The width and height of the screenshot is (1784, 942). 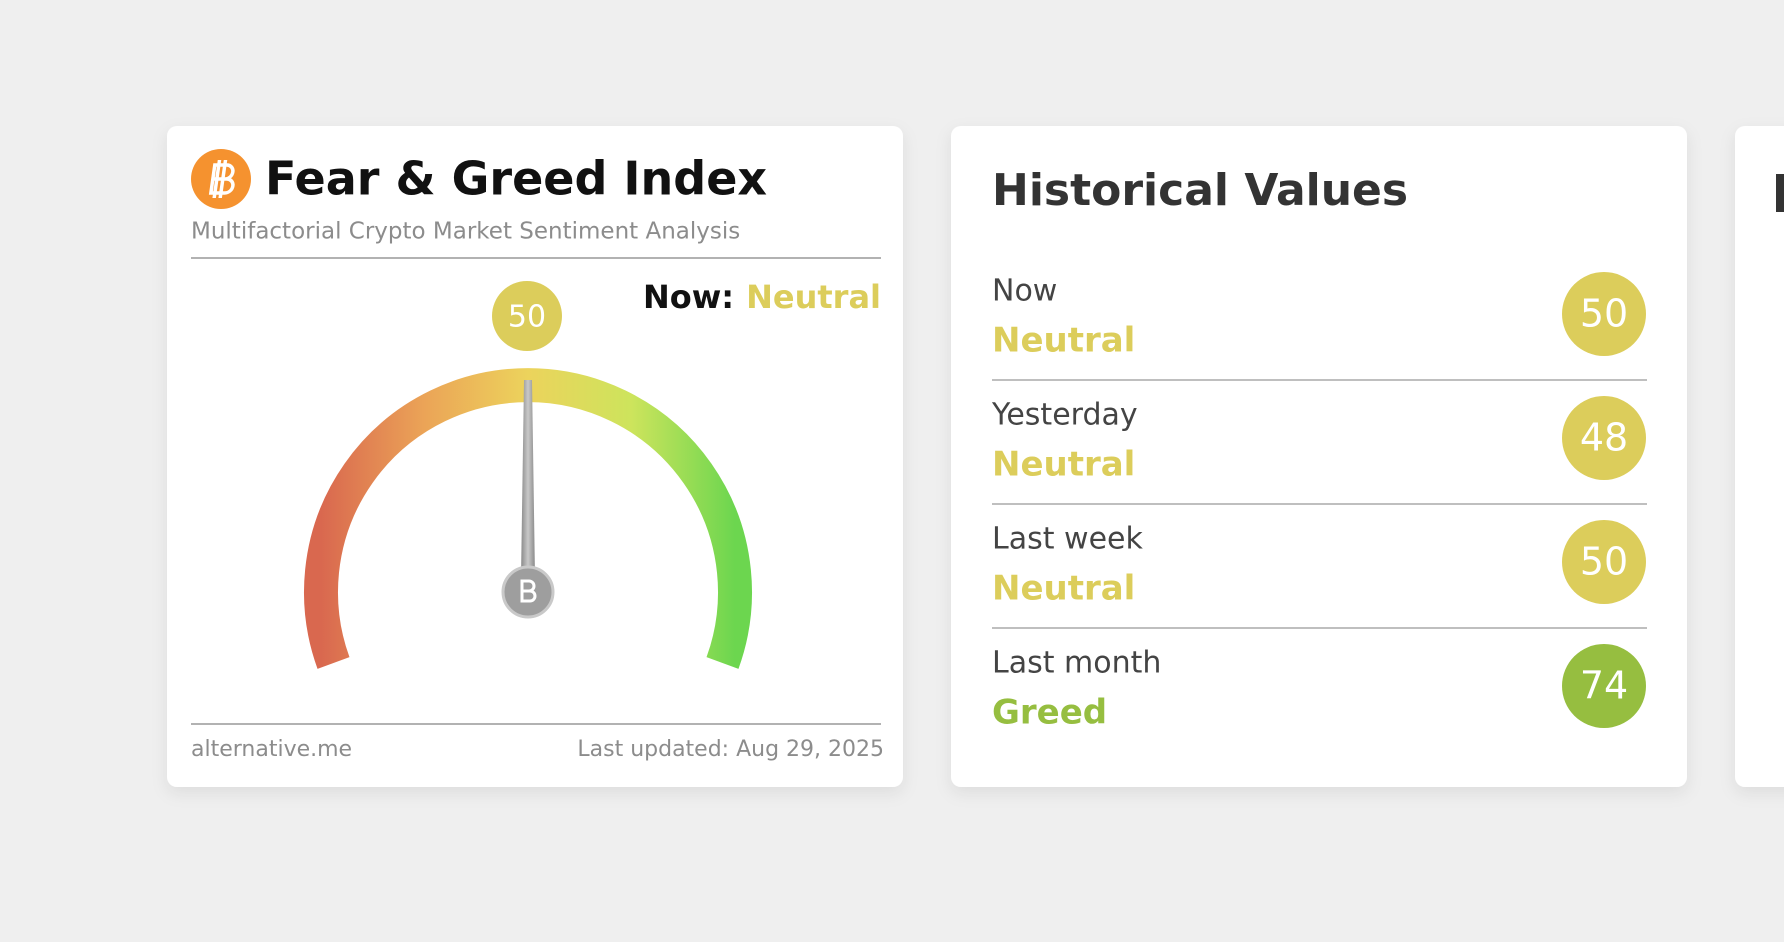 What do you see at coordinates (1064, 415) in the screenshot?
I see `row-label: Yesterday` at bounding box center [1064, 415].